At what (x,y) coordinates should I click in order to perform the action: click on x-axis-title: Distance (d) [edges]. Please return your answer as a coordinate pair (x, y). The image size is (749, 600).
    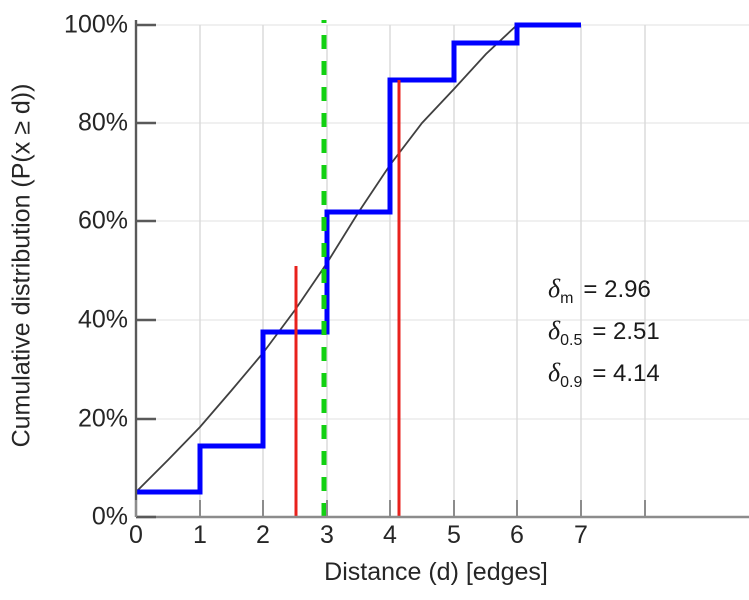
    Looking at the image, I should click on (436, 572).